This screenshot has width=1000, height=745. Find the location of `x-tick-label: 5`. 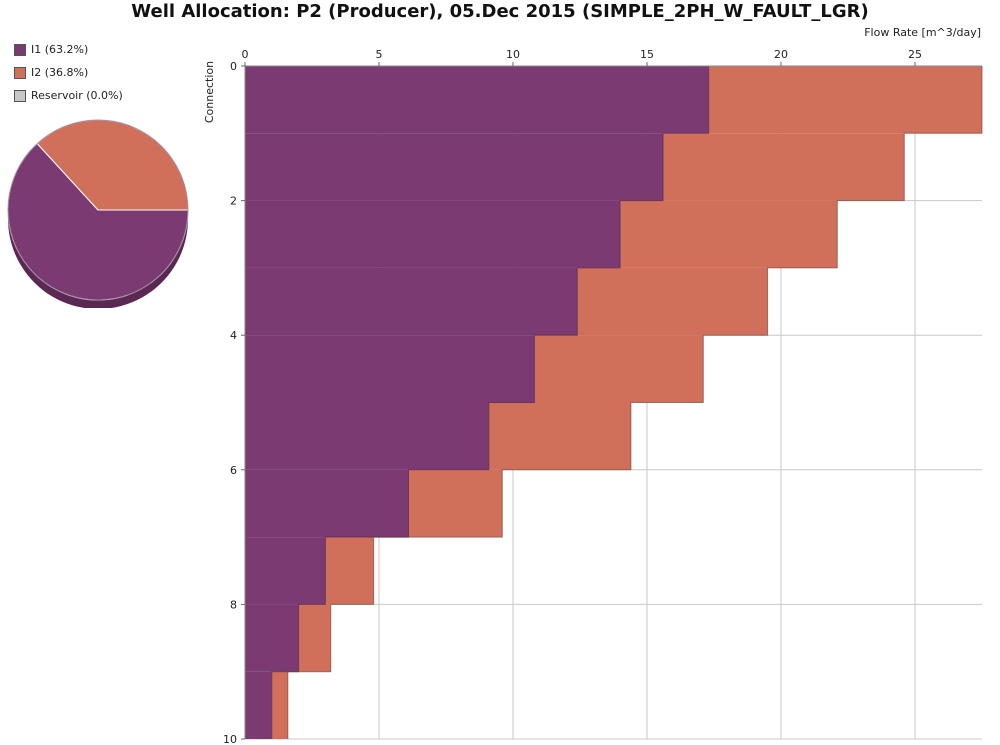

x-tick-label: 5 is located at coordinates (379, 54).